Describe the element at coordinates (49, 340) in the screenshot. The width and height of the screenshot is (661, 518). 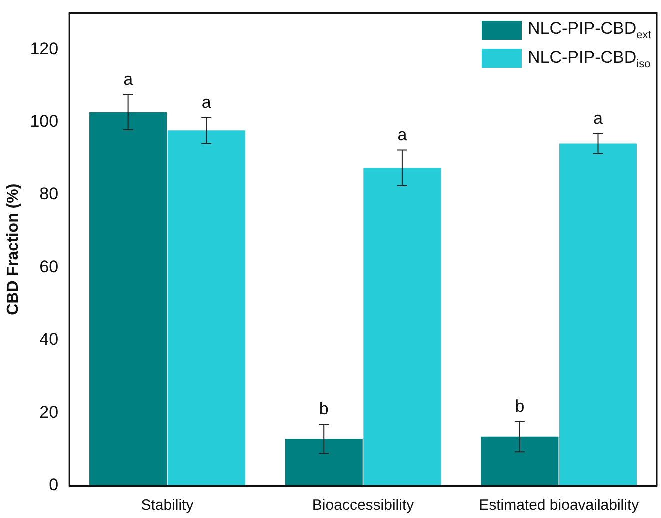
I see `y-tick-label: 40` at that location.